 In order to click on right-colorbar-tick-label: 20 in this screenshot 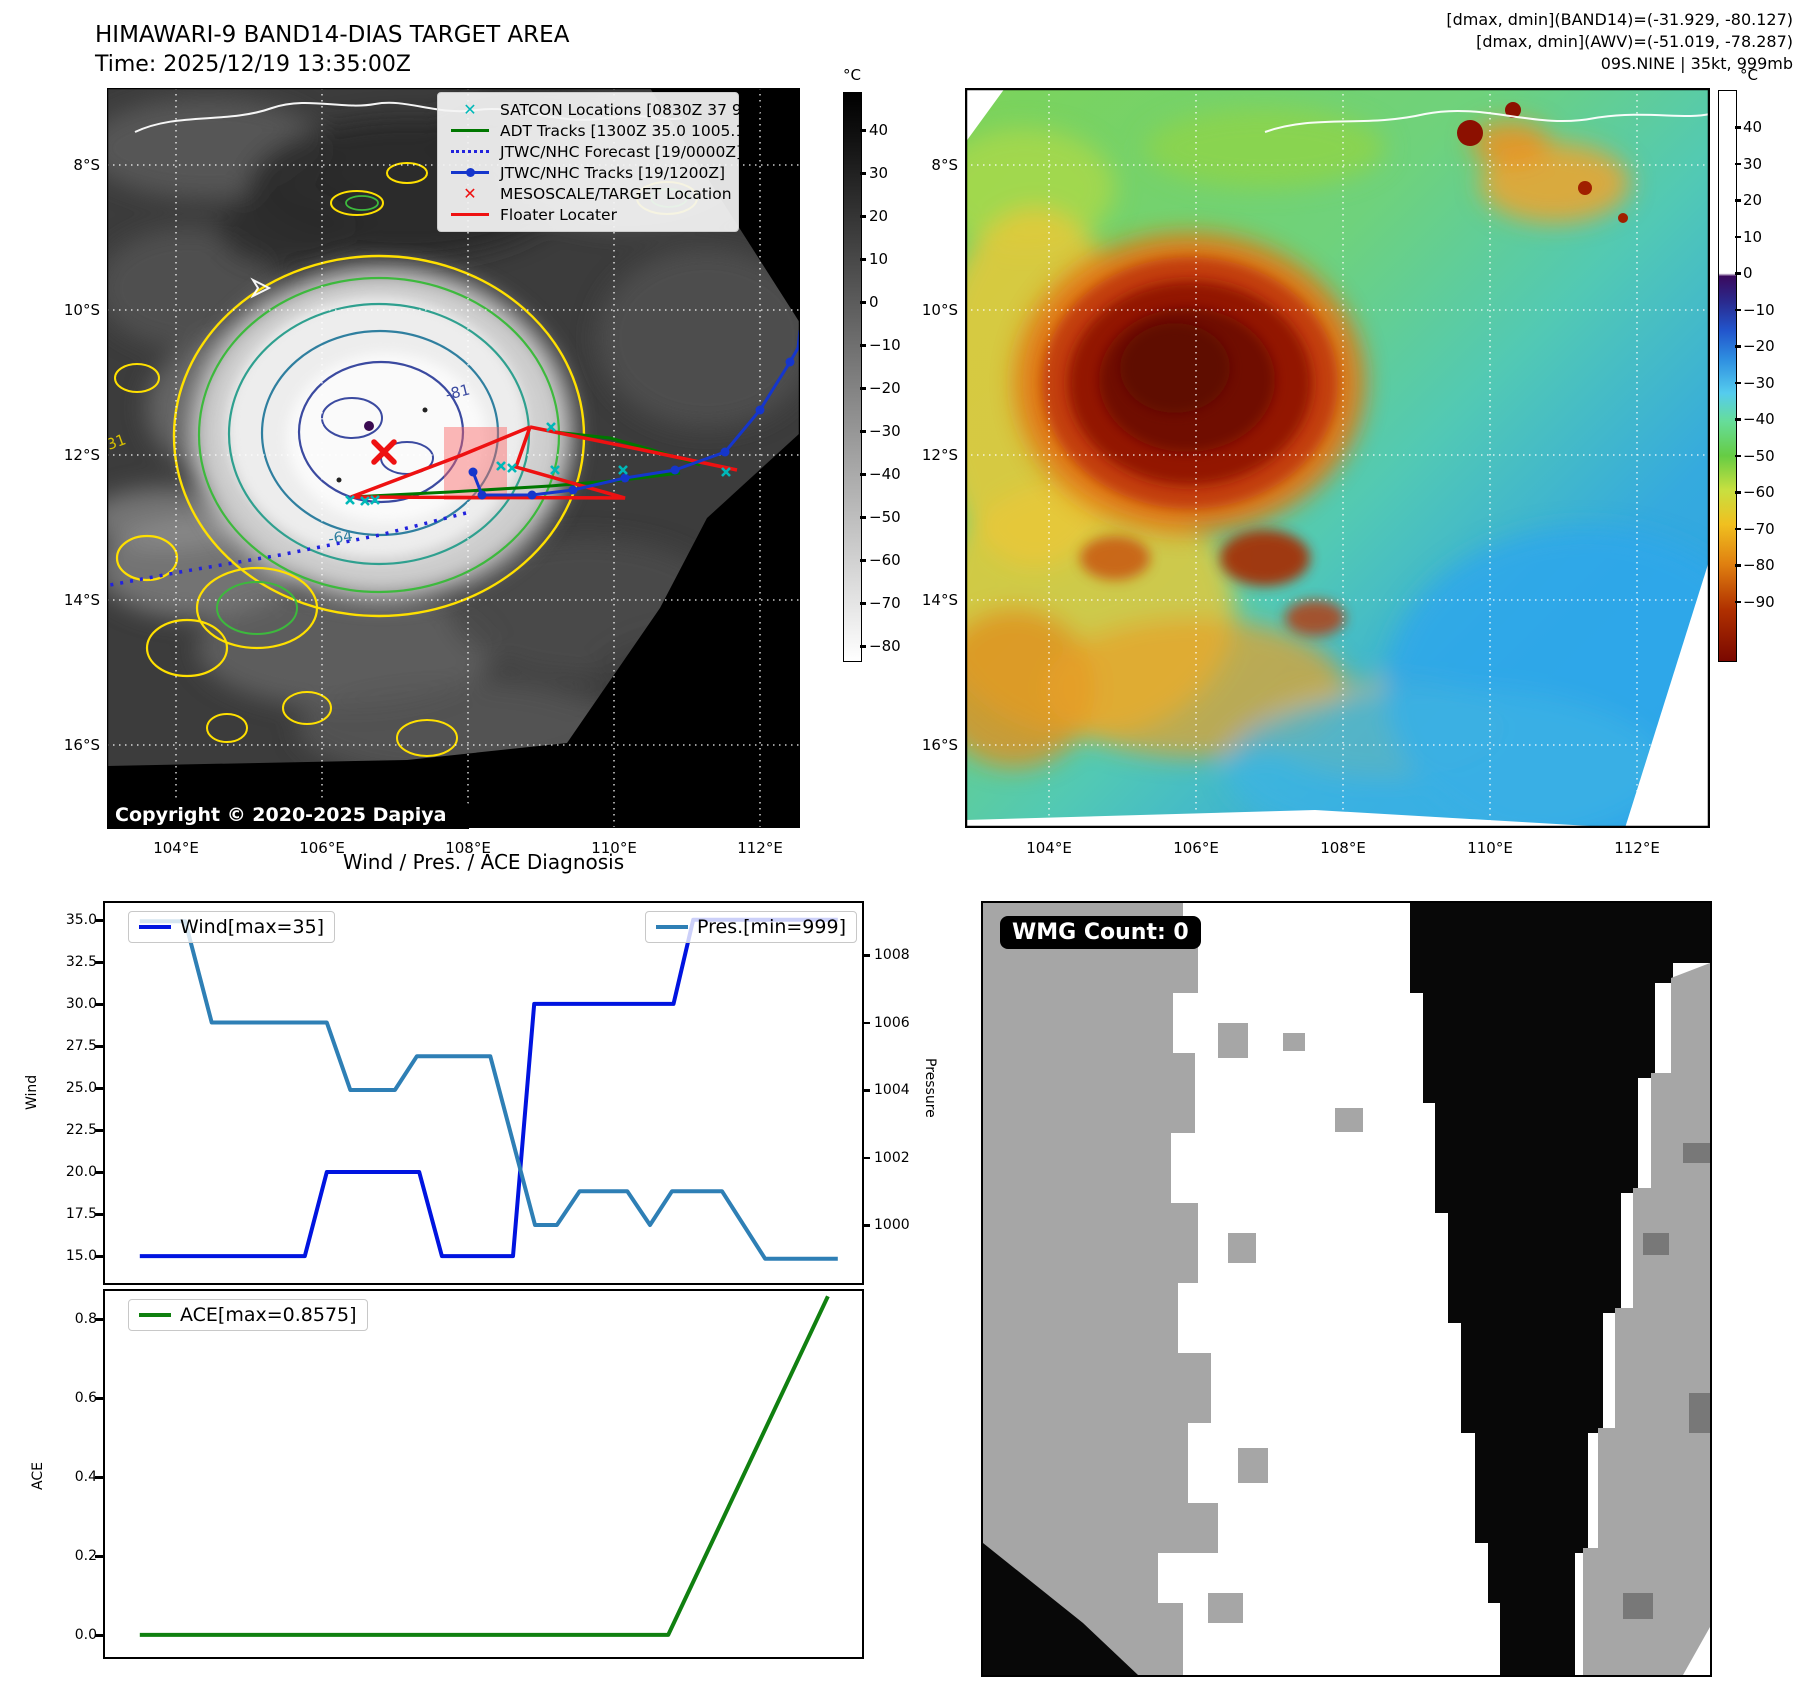, I will do `click(1753, 200)`.